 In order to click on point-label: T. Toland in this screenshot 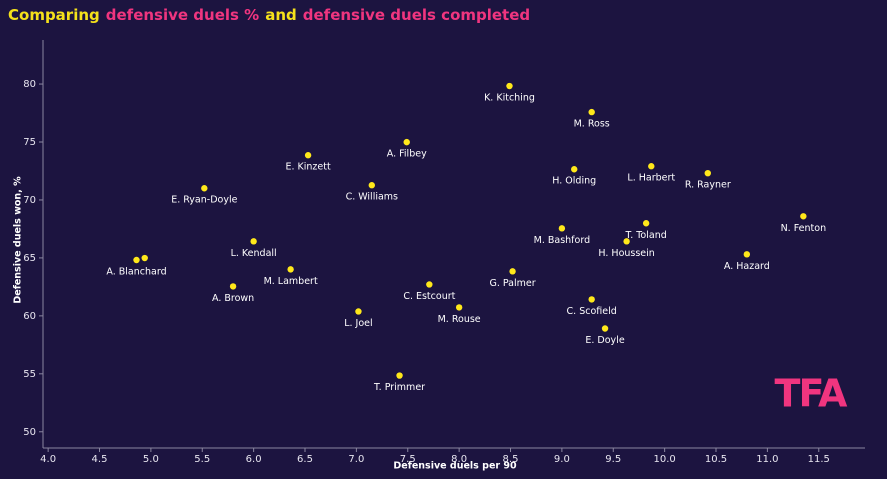, I will do `click(646, 235)`.